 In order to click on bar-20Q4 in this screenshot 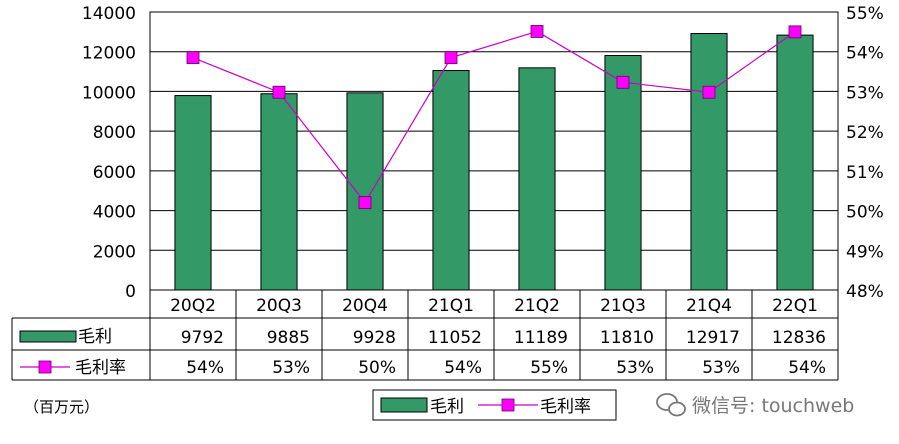, I will do `click(365, 191)`.